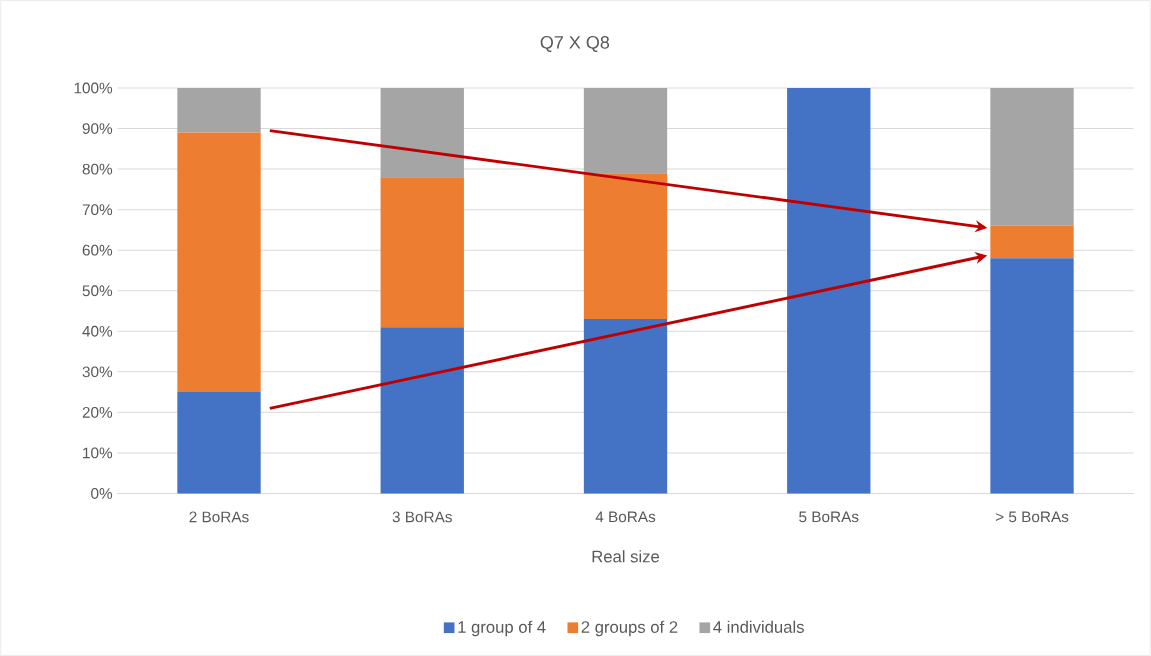 The height and width of the screenshot is (656, 1151). I want to click on x-tick-label: 2 BoRAs, so click(219, 517).